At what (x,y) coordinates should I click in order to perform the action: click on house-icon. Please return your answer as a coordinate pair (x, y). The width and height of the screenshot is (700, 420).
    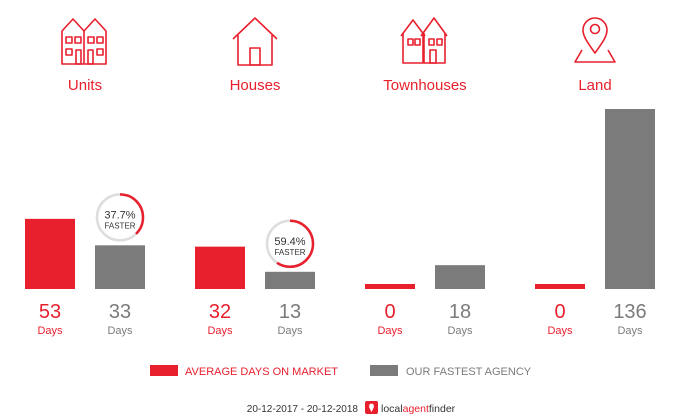
    Looking at the image, I should click on (255, 41).